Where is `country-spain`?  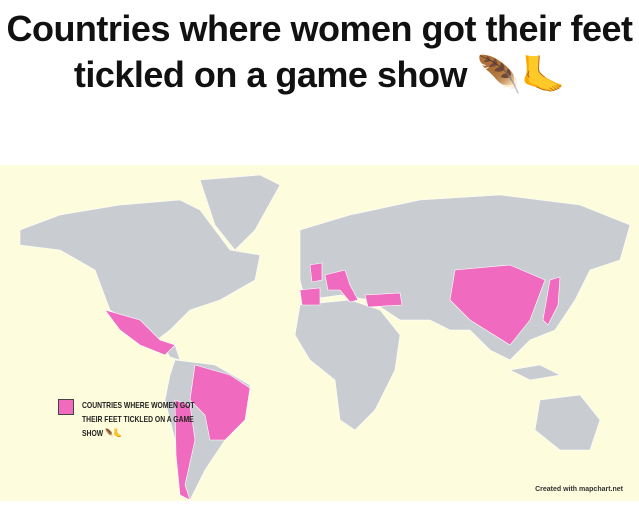
country-spain is located at coordinates (310, 296).